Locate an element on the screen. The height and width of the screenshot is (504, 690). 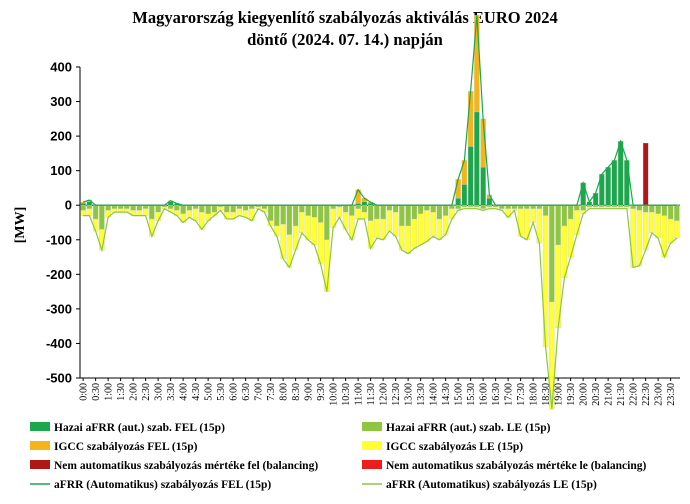
x-tick-label: 21:00 is located at coordinates (609, 394).